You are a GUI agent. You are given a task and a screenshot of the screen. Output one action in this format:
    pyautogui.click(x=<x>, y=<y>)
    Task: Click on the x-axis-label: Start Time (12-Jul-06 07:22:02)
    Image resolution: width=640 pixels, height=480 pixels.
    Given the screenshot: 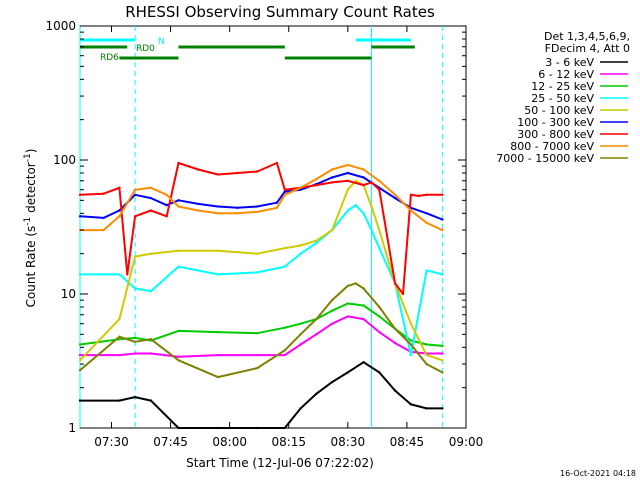 What is the action you would take?
    pyautogui.click(x=280, y=463)
    